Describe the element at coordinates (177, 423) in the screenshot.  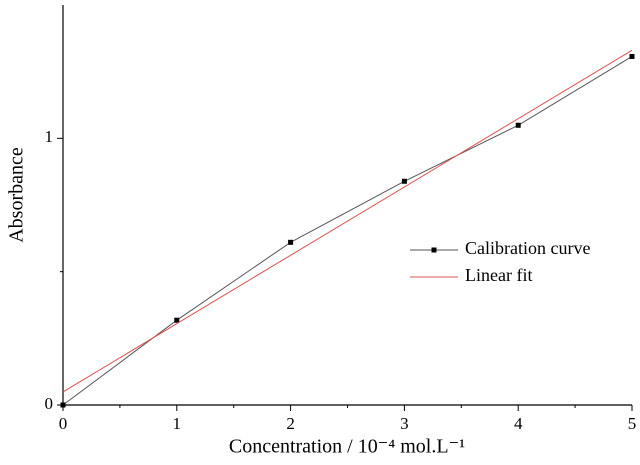
I see `x-tick-label: 1` at that location.